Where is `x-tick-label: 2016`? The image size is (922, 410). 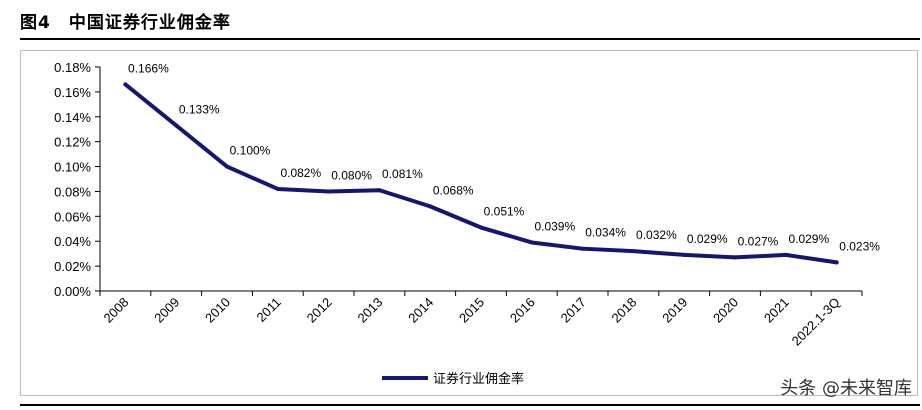 x-tick-label: 2016 is located at coordinates (522, 310).